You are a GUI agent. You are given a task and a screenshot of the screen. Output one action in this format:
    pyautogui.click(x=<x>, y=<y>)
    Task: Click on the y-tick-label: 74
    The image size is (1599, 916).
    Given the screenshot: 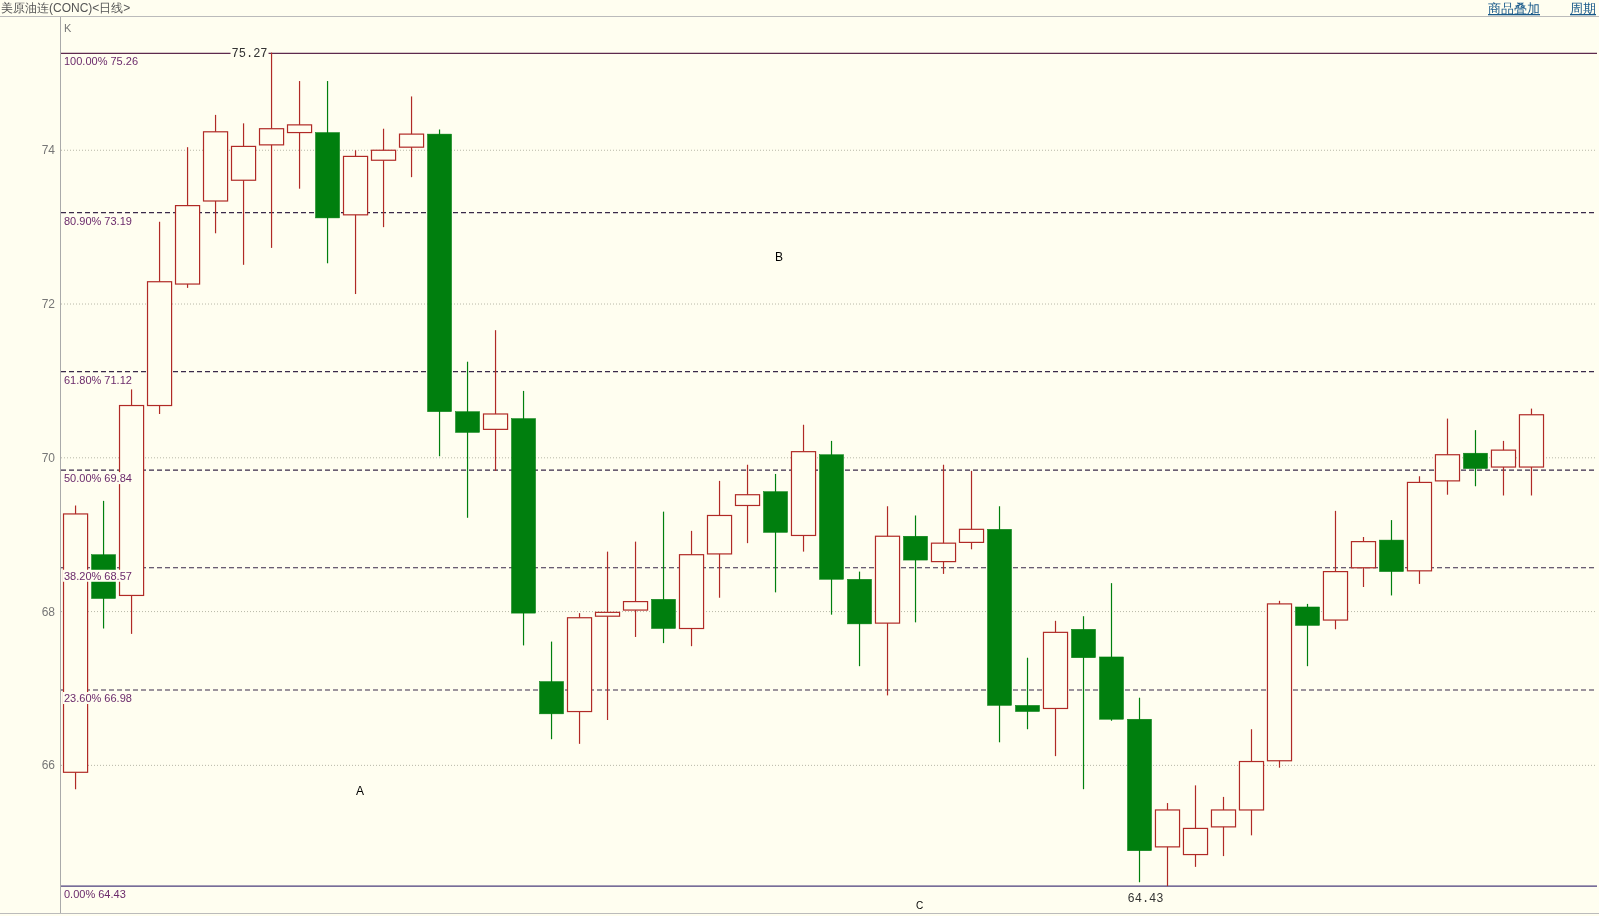 What is the action you would take?
    pyautogui.click(x=48, y=150)
    